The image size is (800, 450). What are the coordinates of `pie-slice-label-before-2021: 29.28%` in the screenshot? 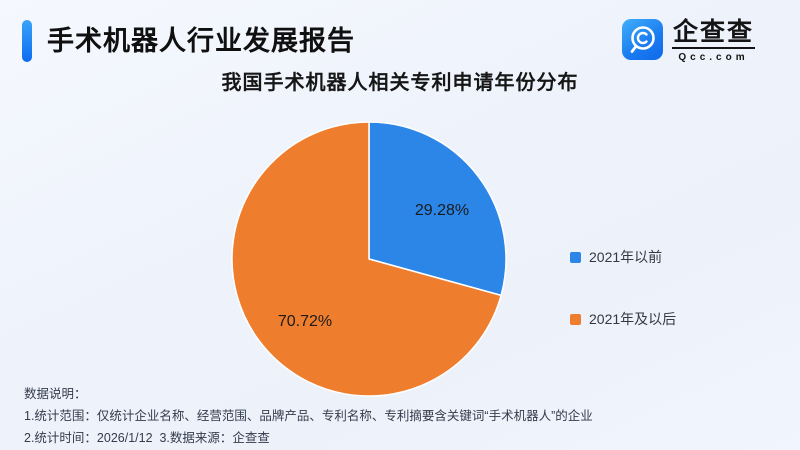 It's located at (442, 210).